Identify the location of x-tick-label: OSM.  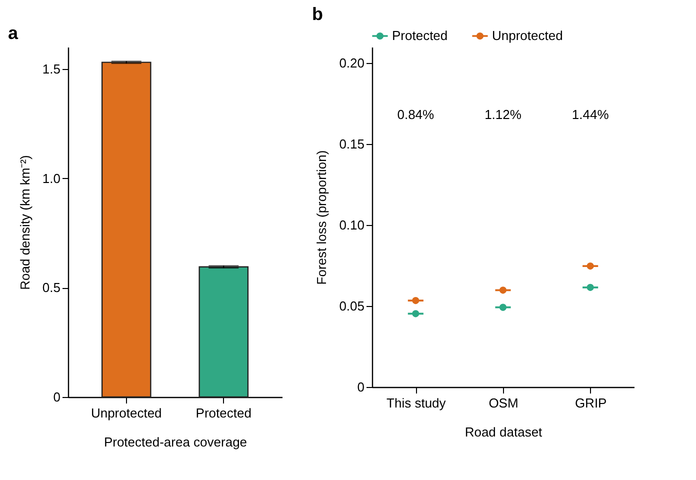
(503, 403).